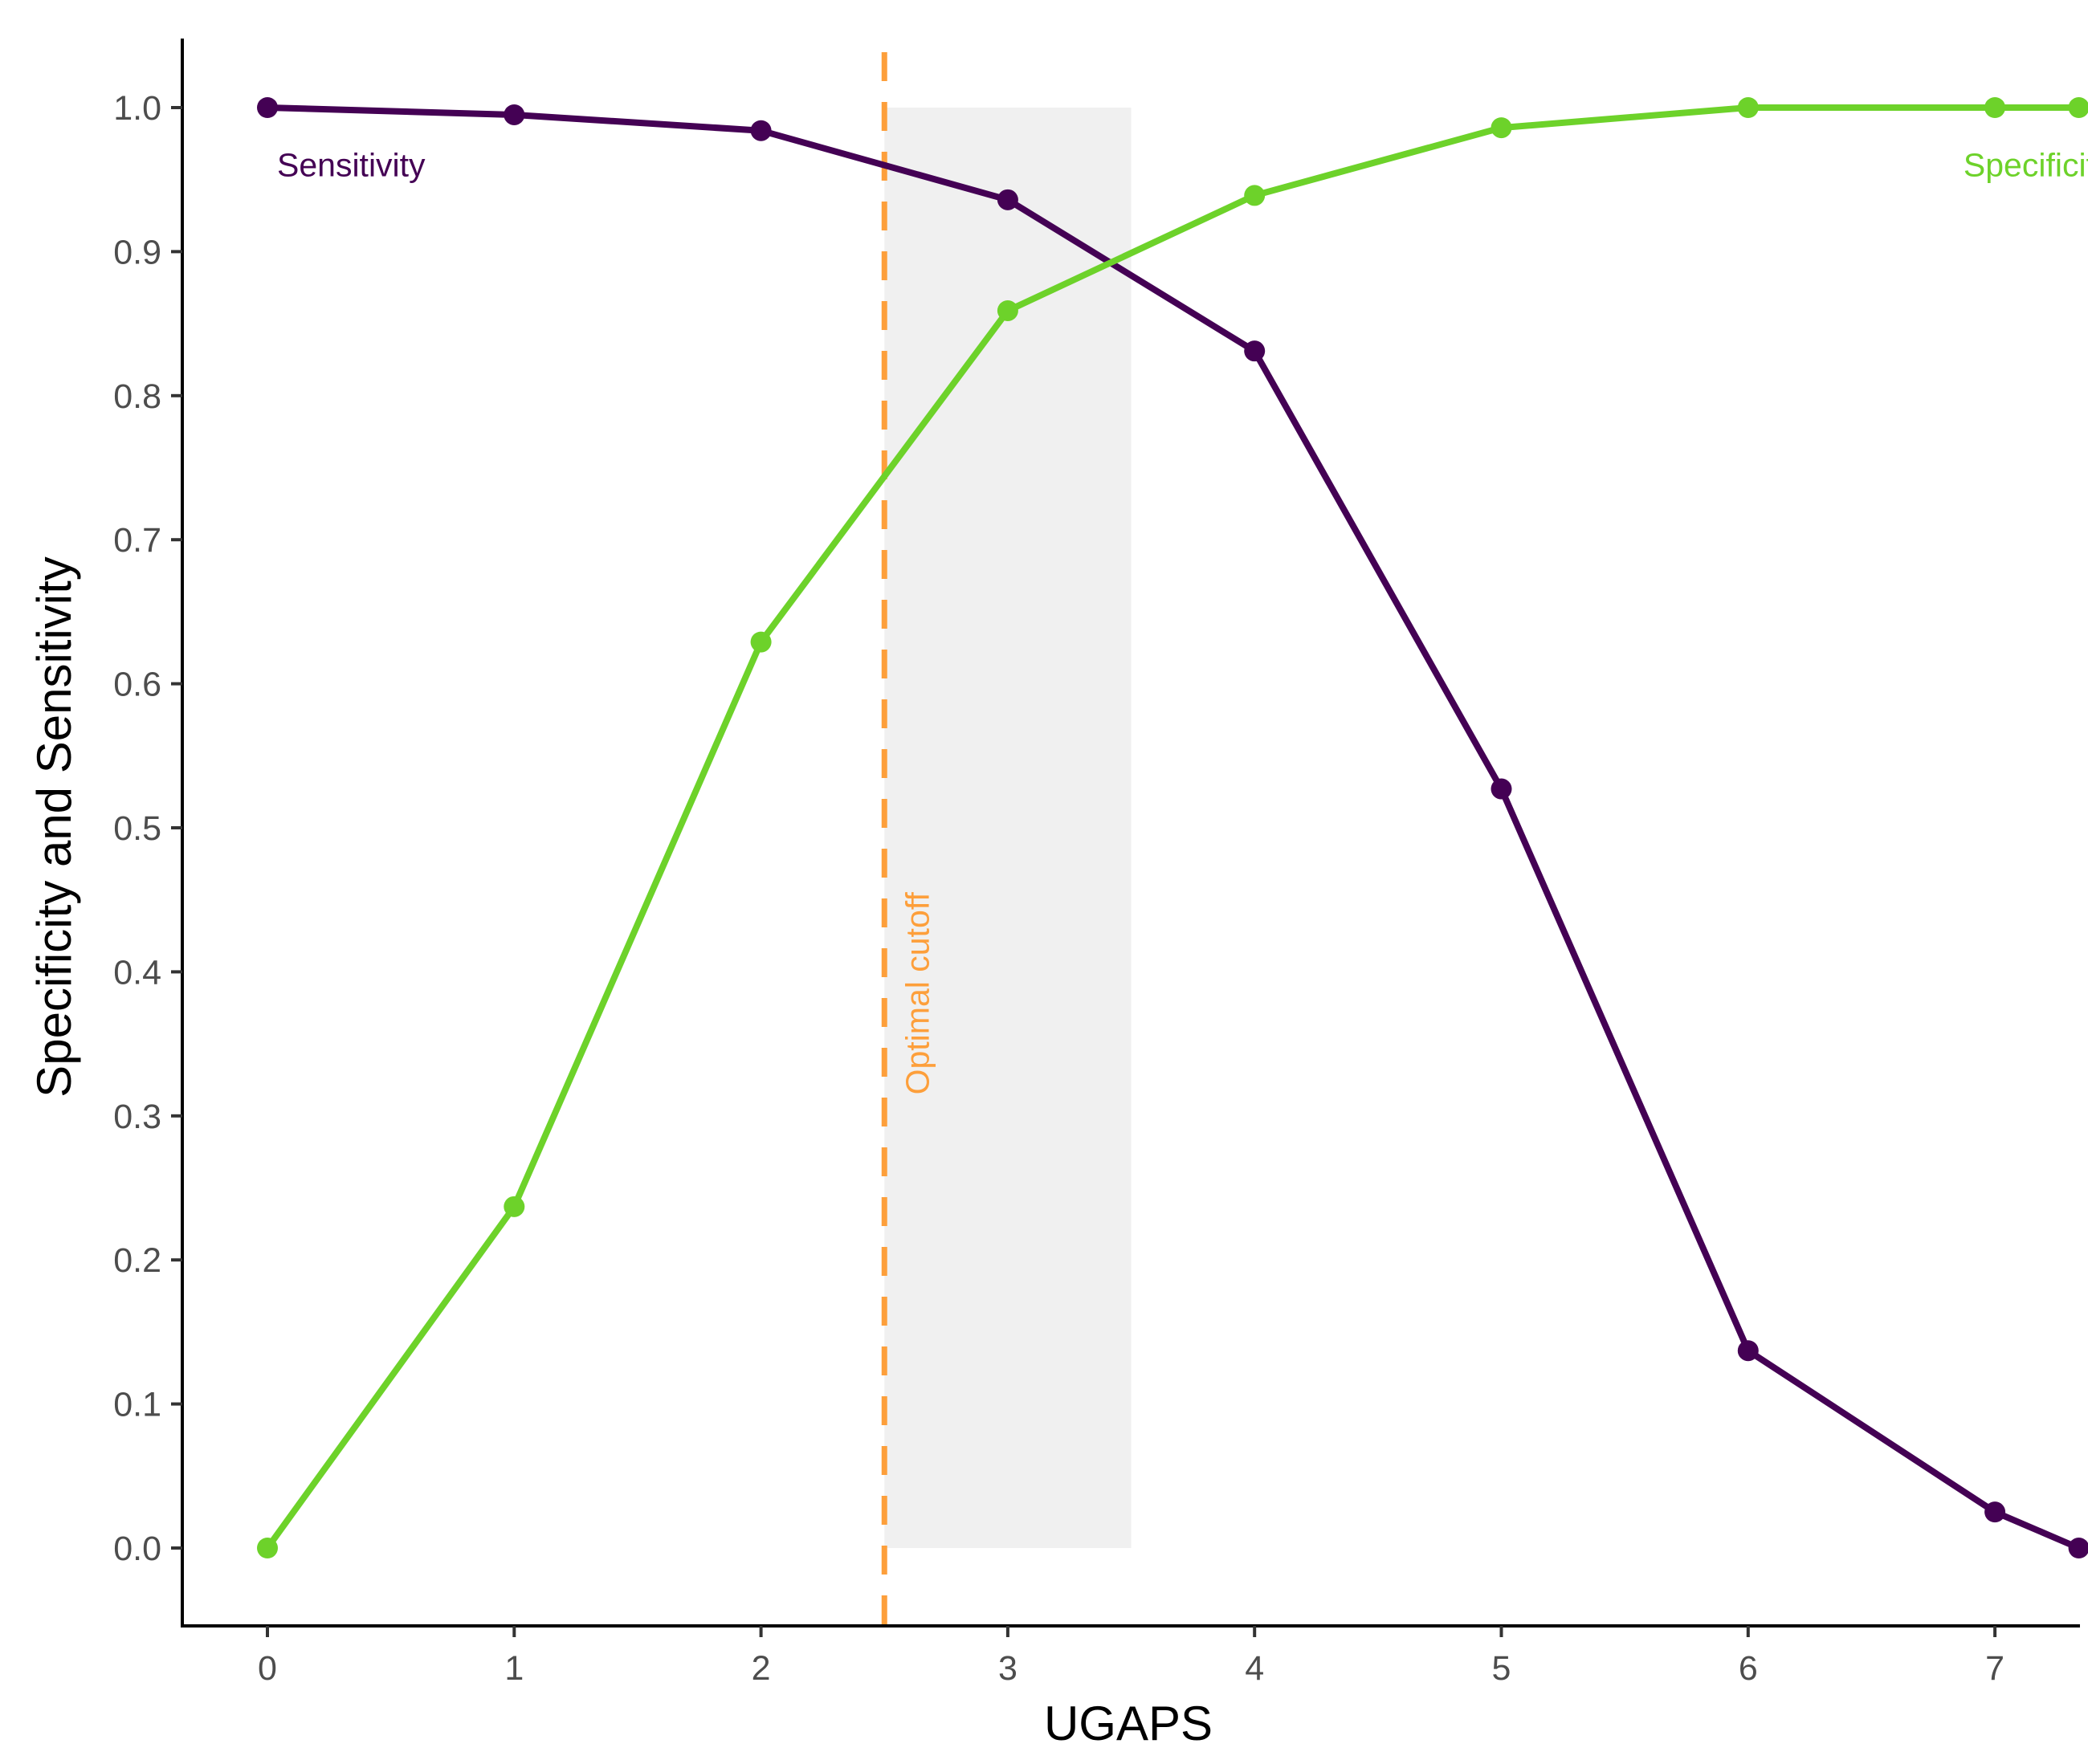 The width and height of the screenshot is (2088, 1764). I want to click on y-tick-label: 1.0, so click(137, 108).